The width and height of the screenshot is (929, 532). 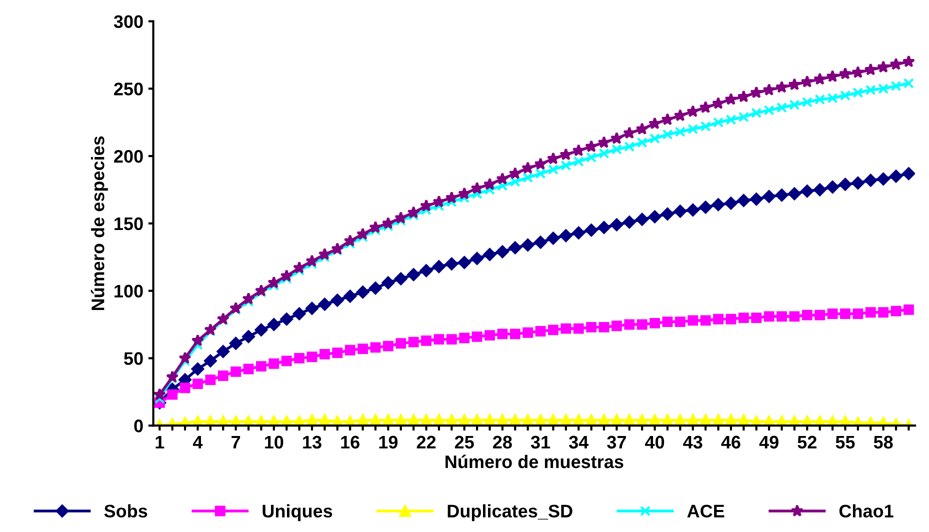 What do you see at coordinates (426, 442) in the screenshot?
I see `x-tick-label: 22` at bounding box center [426, 442].